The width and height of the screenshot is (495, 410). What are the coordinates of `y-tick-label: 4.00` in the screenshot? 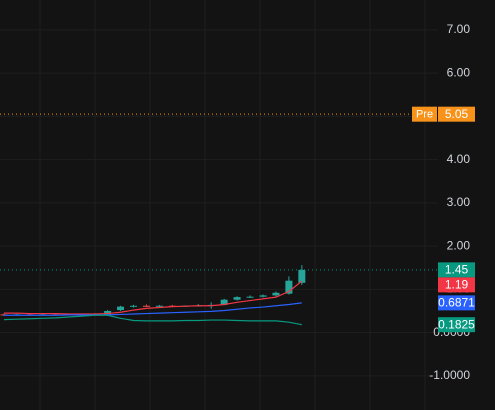 It's located at (459, 159).